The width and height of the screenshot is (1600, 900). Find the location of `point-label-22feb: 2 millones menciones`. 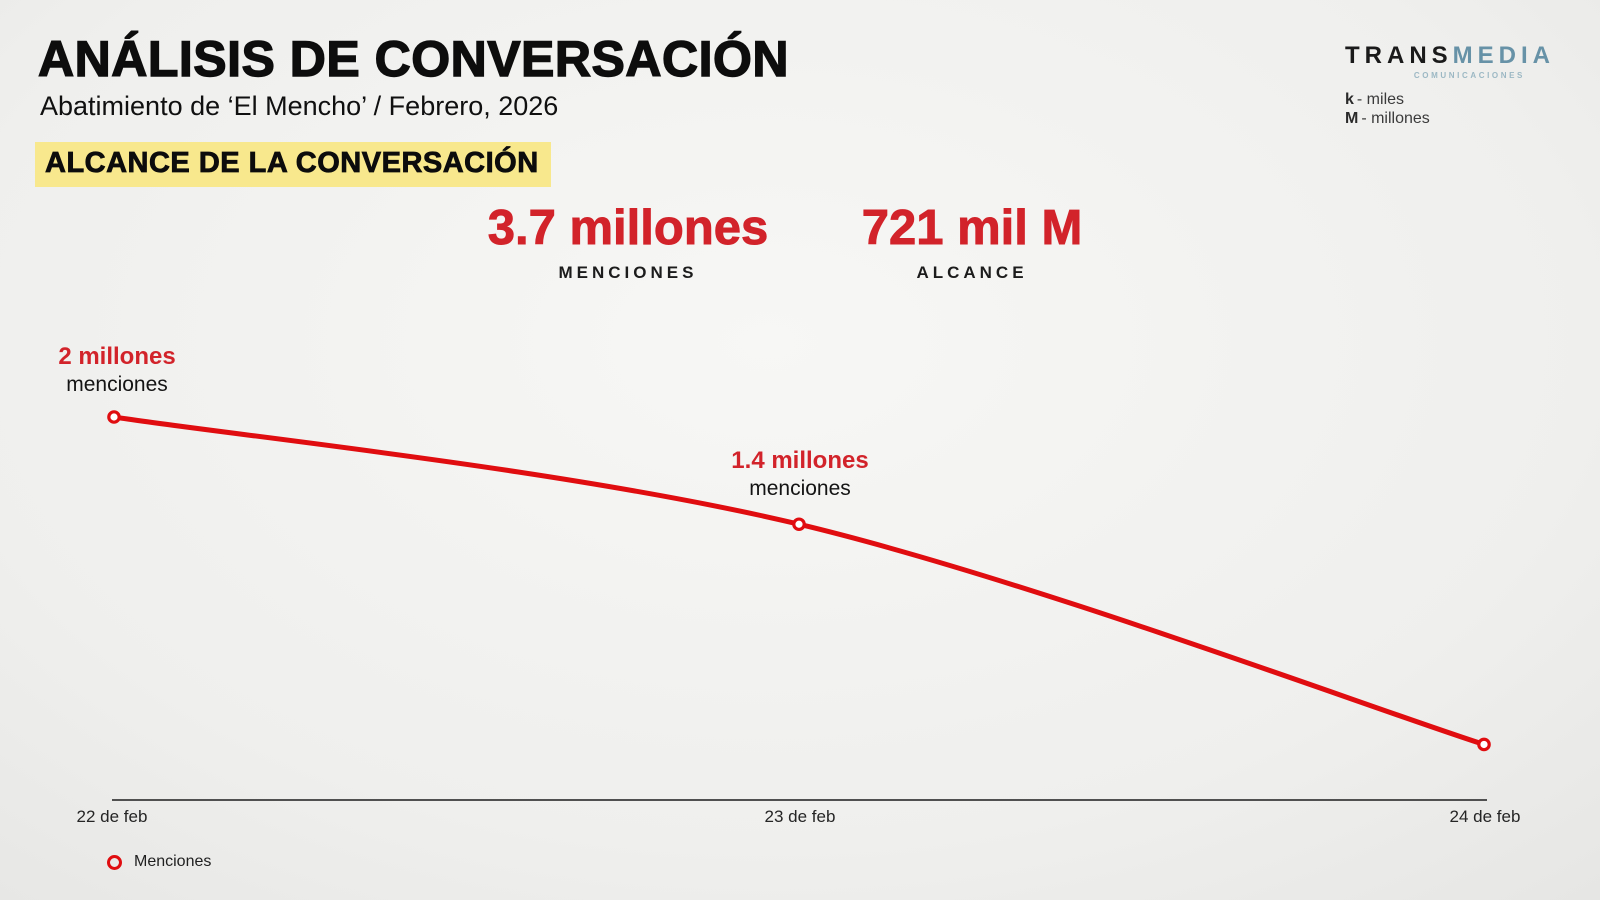

point-label-22feb: 2 millones menciones is located at coordinates (117, 370).